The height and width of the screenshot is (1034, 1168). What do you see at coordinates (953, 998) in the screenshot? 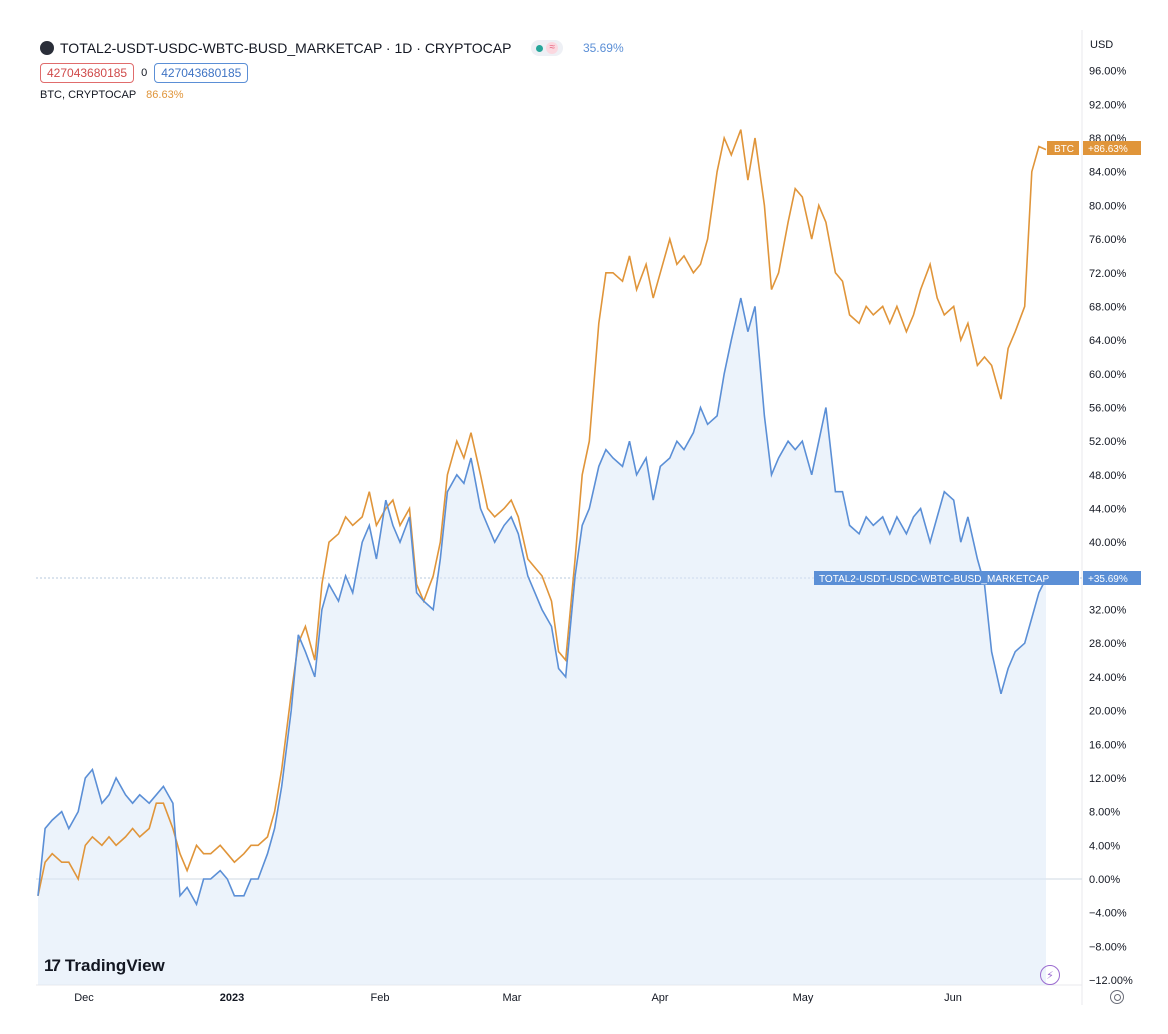
I see `time-axis-tick: Jun` at bounding box center [953, 998].